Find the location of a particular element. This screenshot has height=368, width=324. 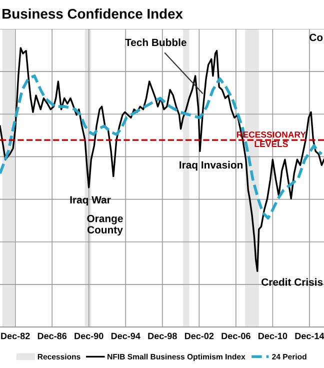

annotation: Orange County is located at coordinates (105, 225).